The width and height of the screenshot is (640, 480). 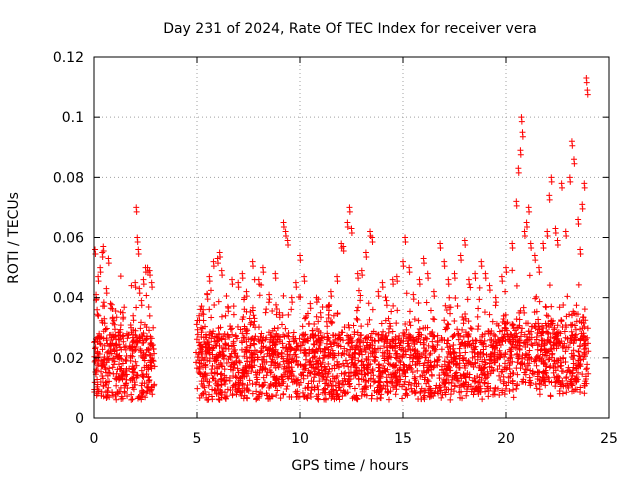 What do you see at coordinates (79, 419) in the screenshot?
I see `y-tick-label: 0` at bounding box center [79, 419].